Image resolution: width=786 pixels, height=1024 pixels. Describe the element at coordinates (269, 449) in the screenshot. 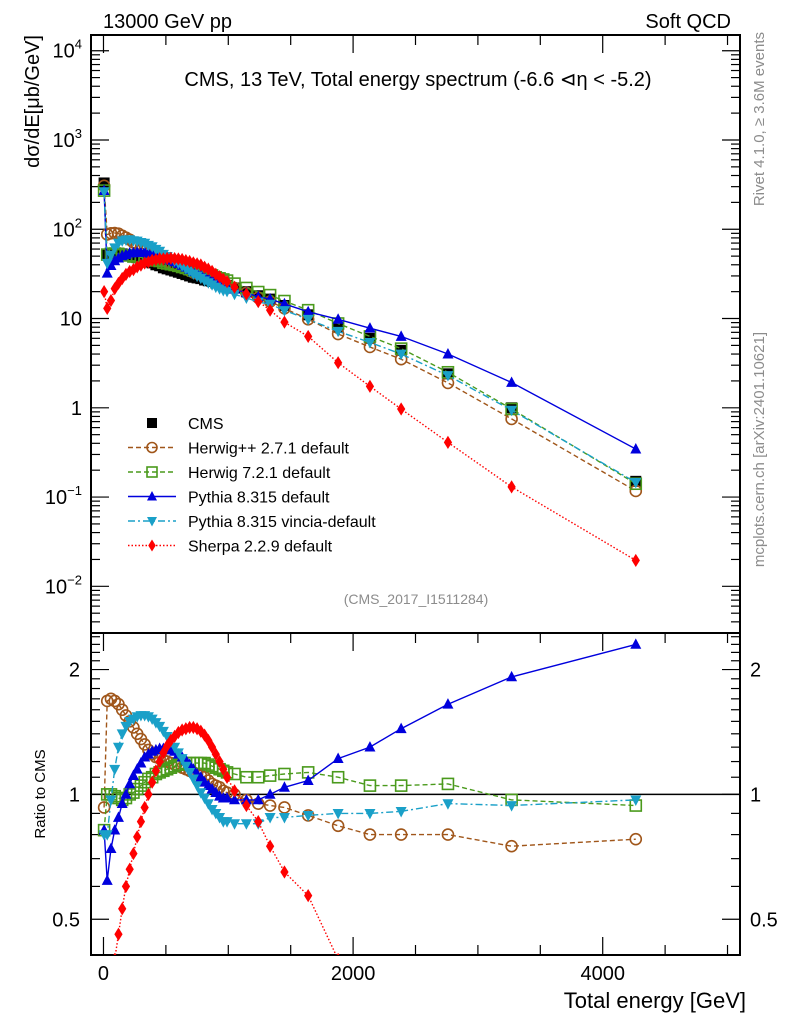

I see `legend-label: Herwig++ 2.7.1 default` at that location.